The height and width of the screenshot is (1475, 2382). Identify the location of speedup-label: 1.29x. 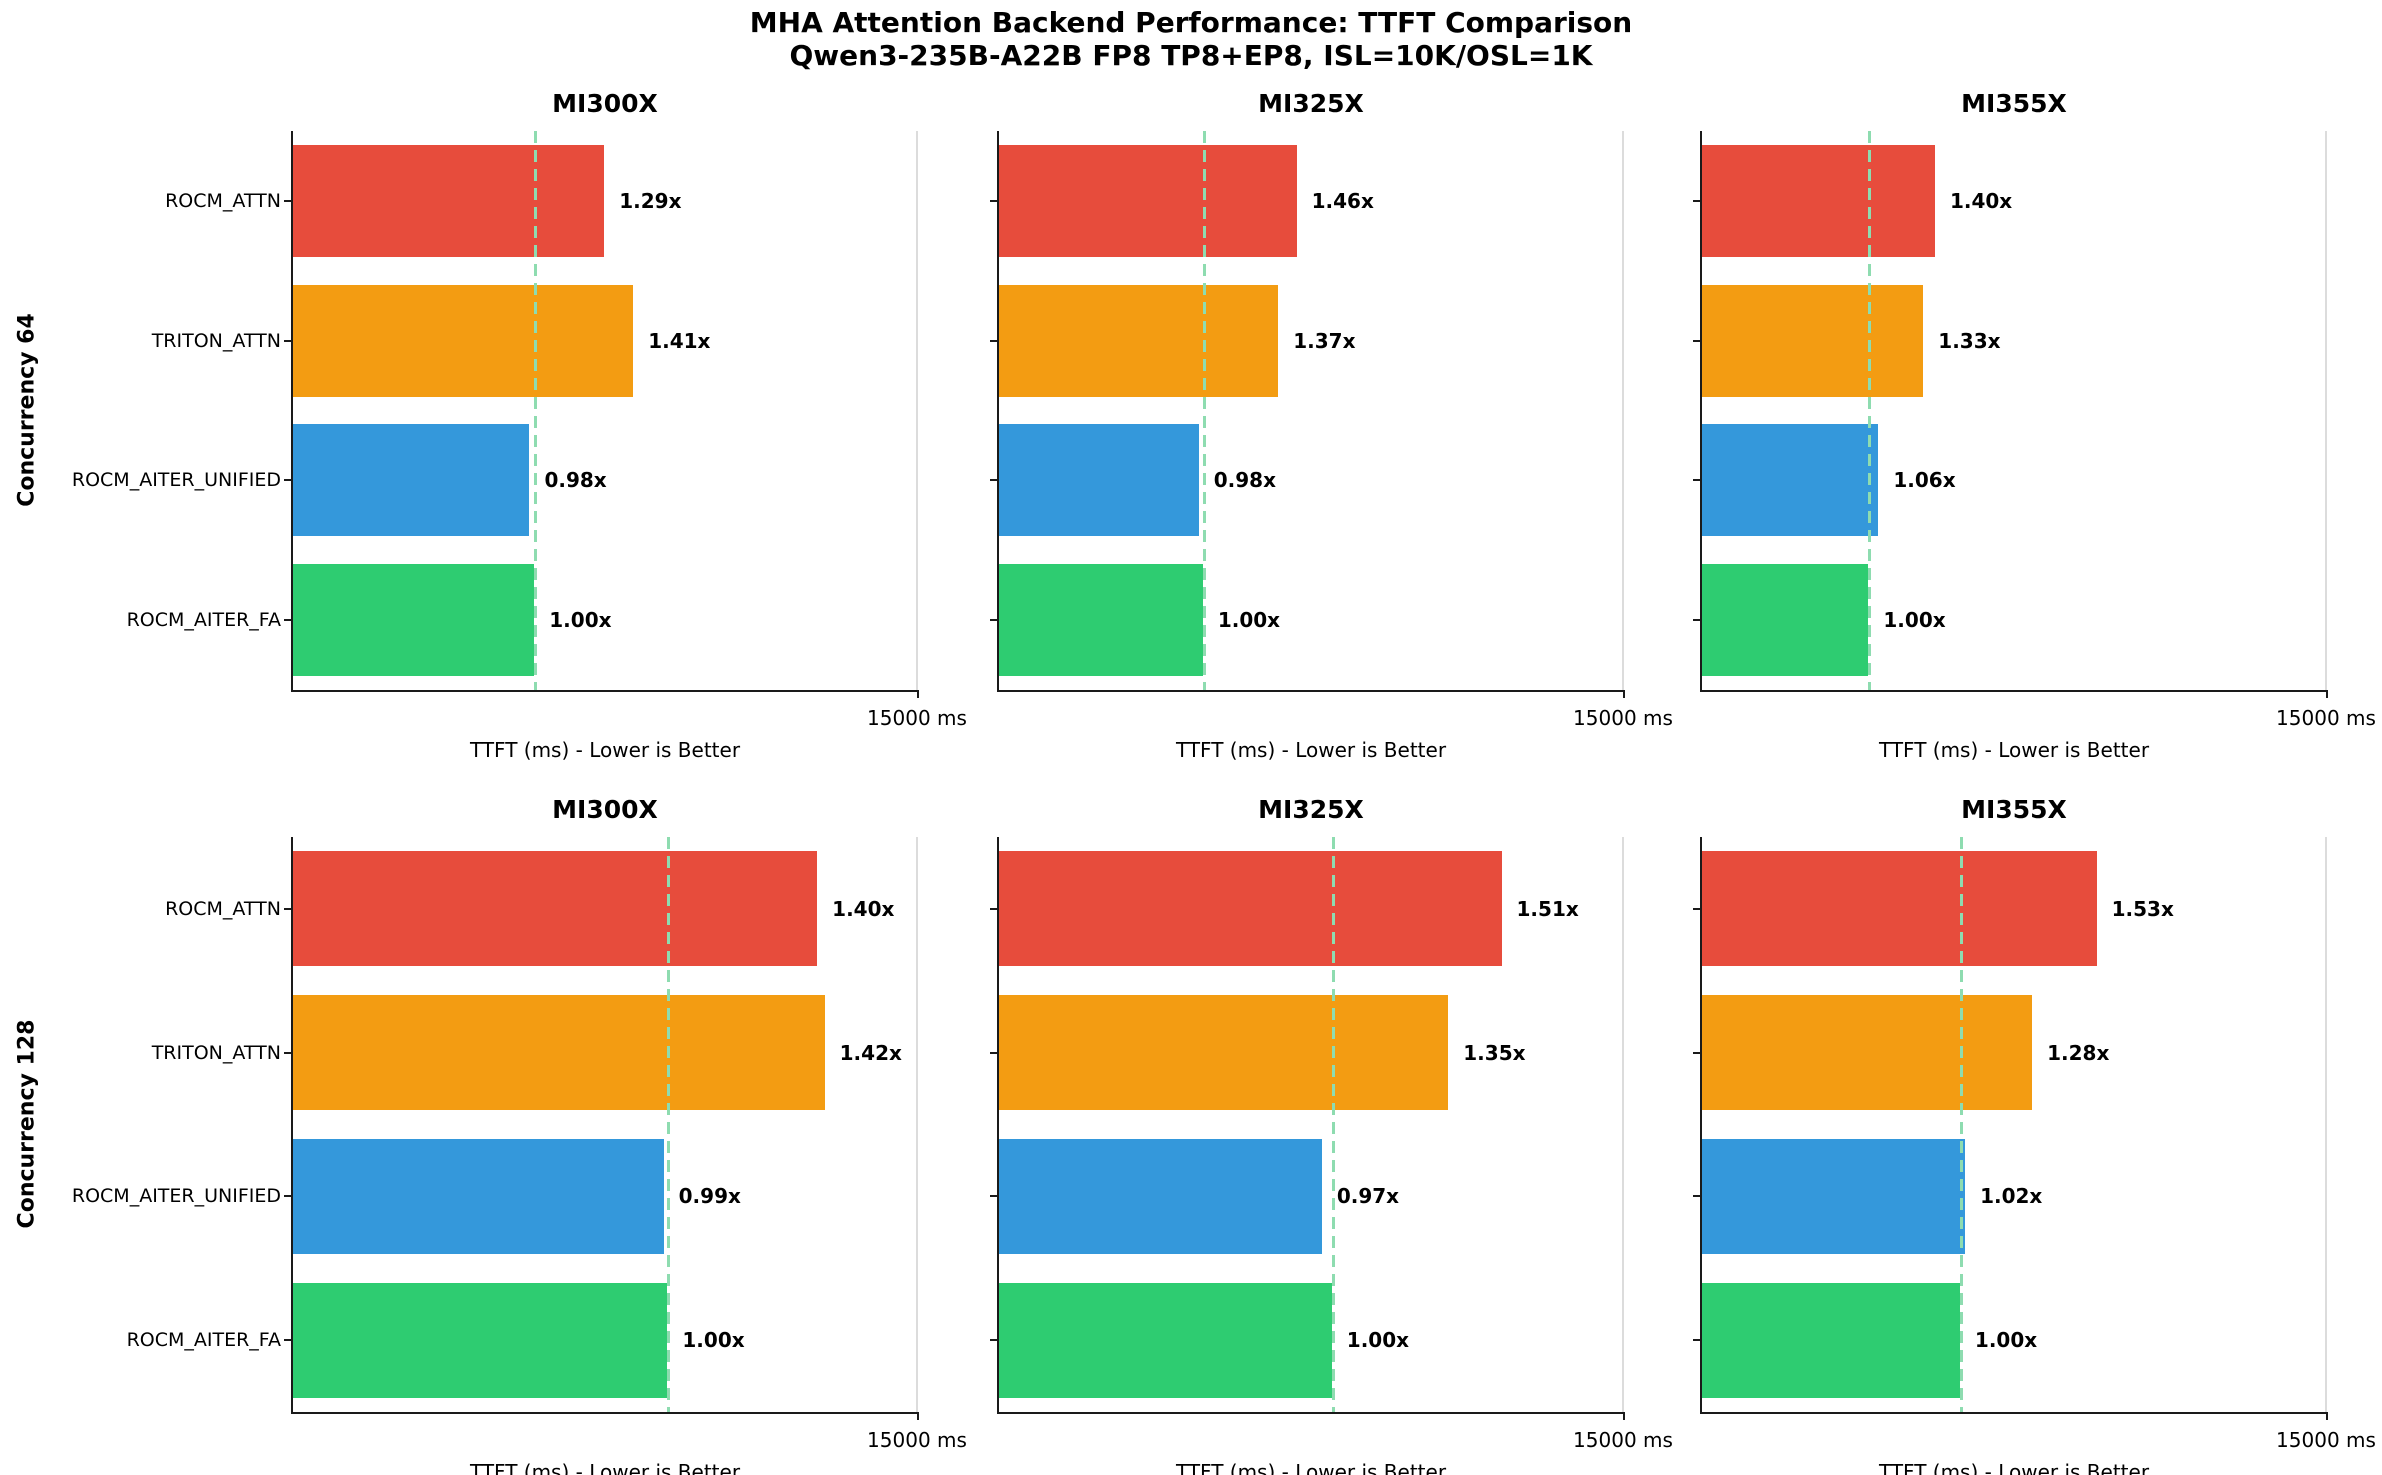
(650, 200).